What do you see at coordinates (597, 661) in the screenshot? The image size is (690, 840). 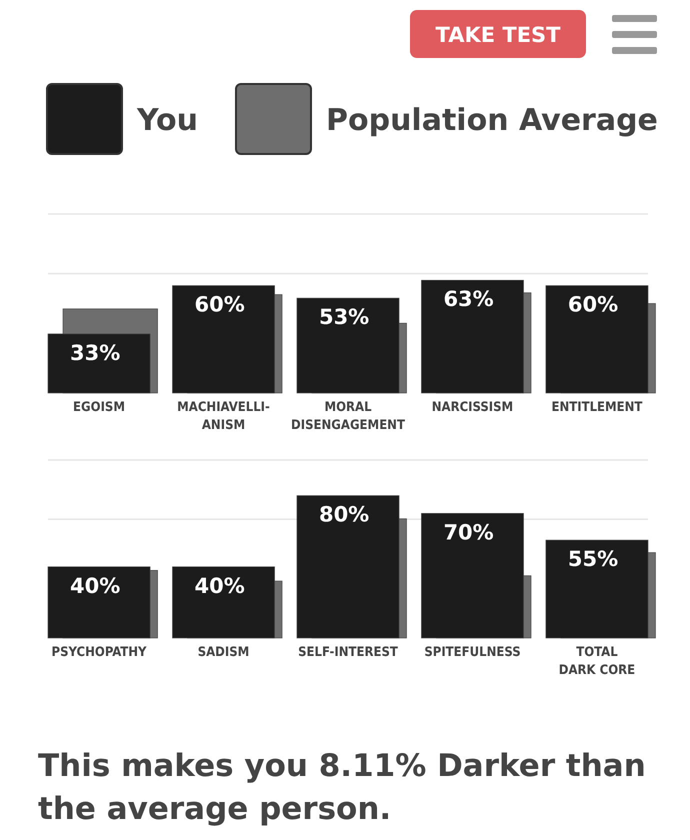 I see `x-tick-label: TOTAL DARK CORE` at bounding box center [597, 661].